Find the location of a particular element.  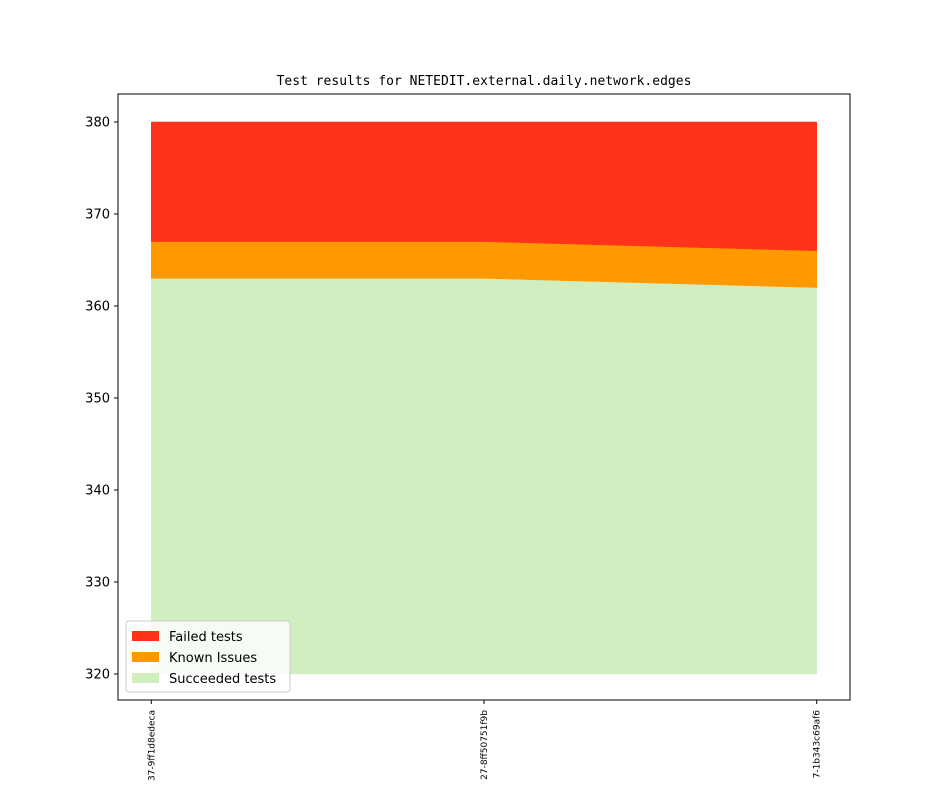

legend-label: Succeeded tests is located at coordinates (222, 679).